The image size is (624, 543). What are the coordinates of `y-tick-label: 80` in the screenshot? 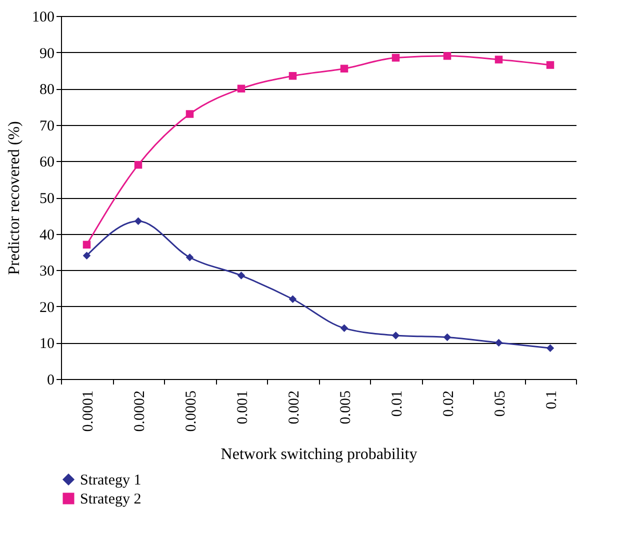 It's located at (47, 90).